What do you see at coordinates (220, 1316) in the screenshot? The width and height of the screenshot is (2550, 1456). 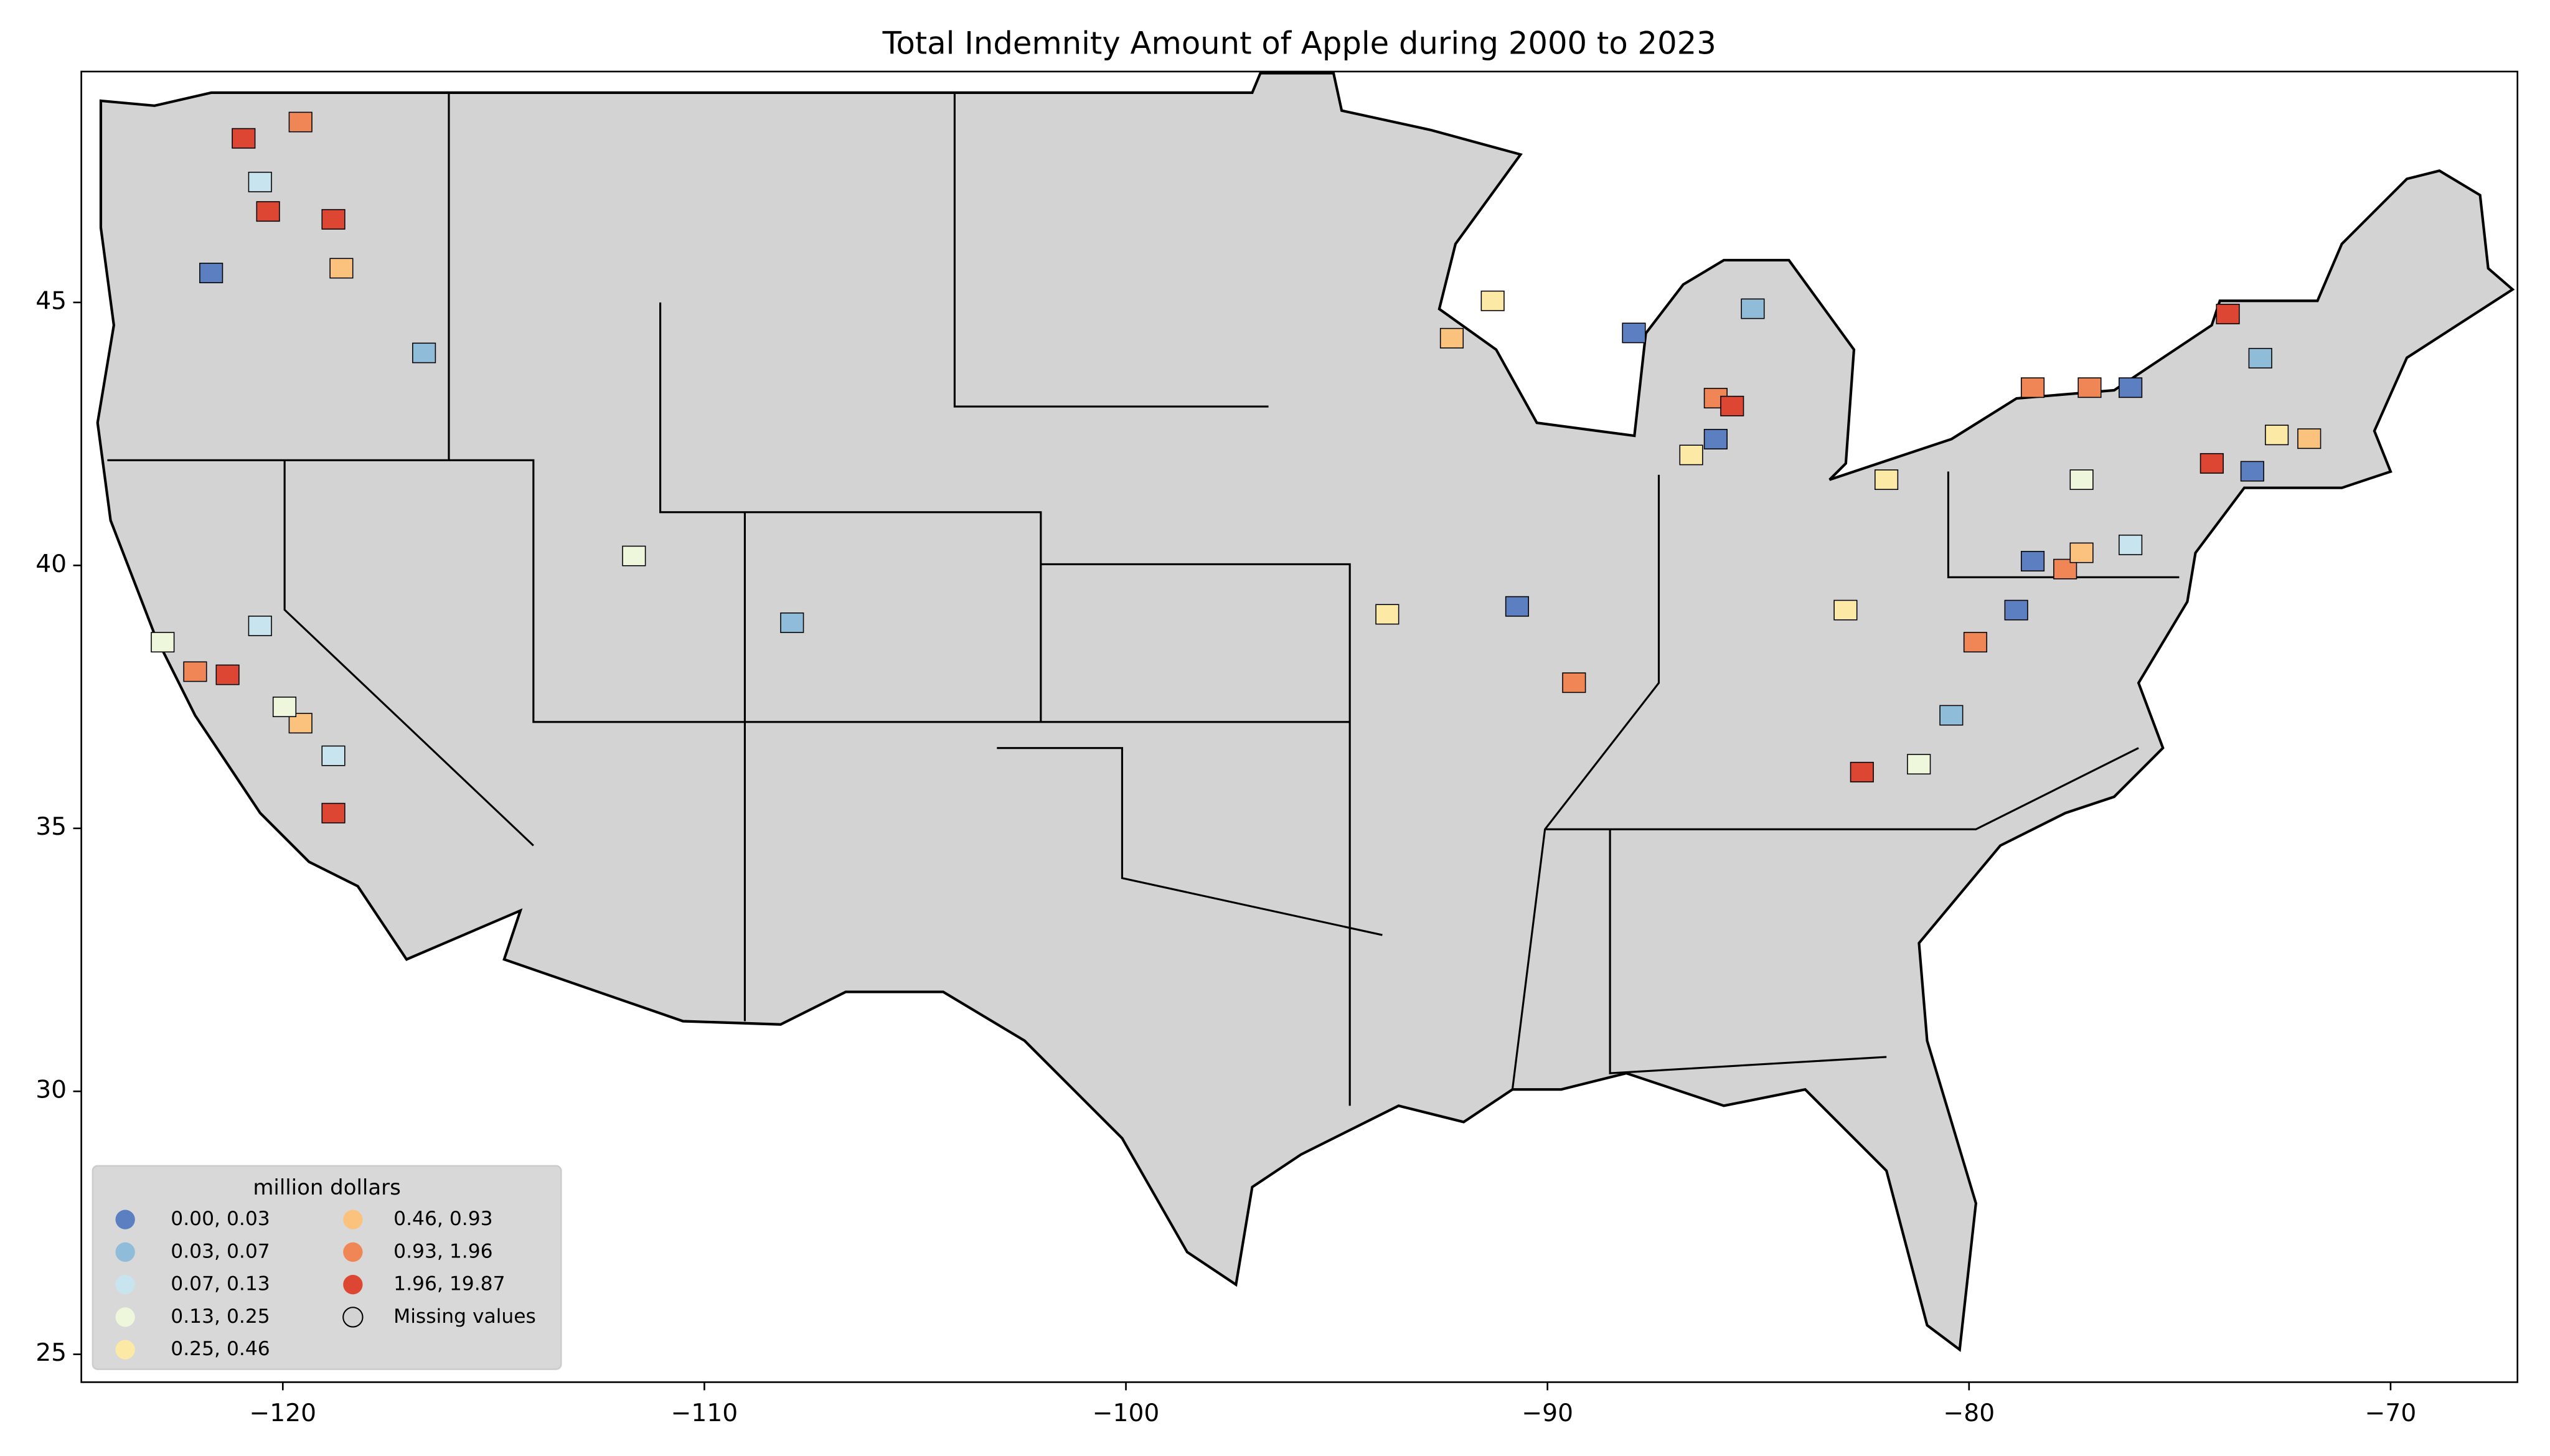 I see `legend-label: 0.13, 0.25` at bounding box center [220, 1316].